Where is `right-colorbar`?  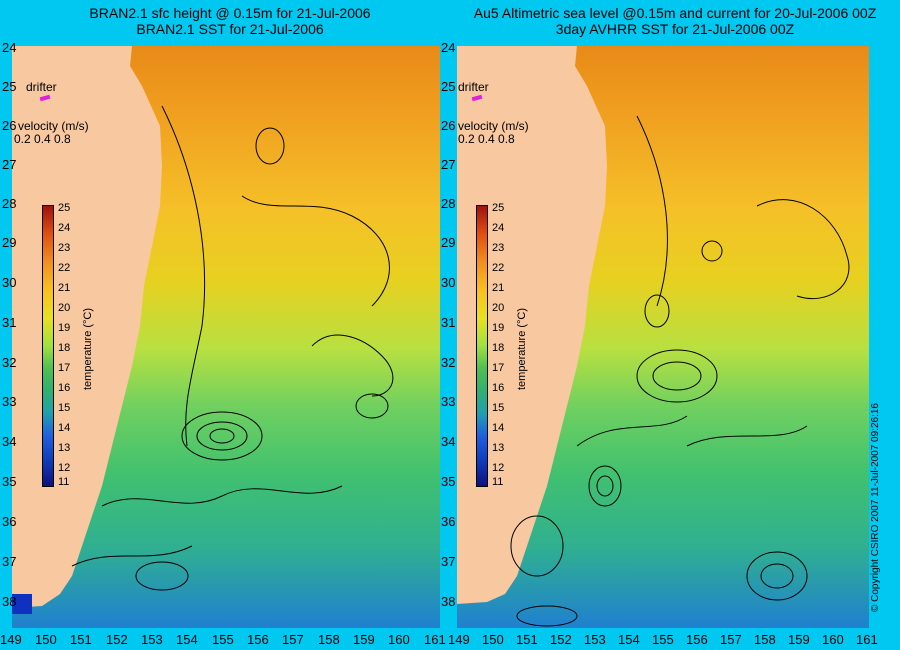 right-colorbar is located at coordinates (482, 346).